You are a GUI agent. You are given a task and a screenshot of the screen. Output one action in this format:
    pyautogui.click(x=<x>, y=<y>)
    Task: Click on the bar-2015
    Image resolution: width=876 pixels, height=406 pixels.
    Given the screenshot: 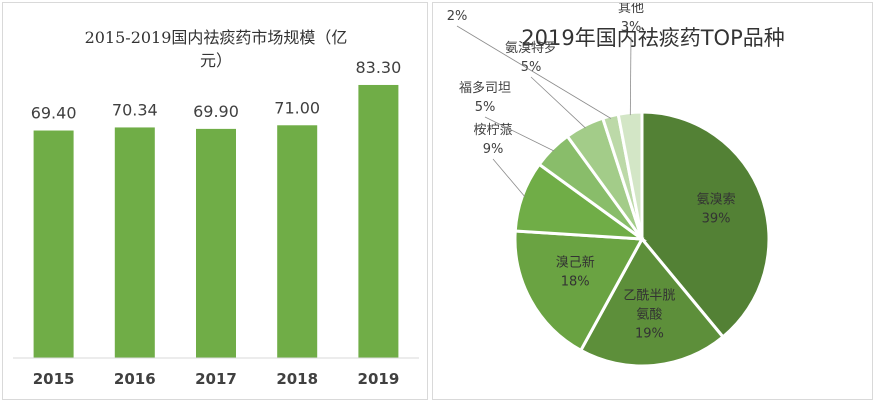 What is the action you would take?
    pyautogui.click(x=53, y=244)
    